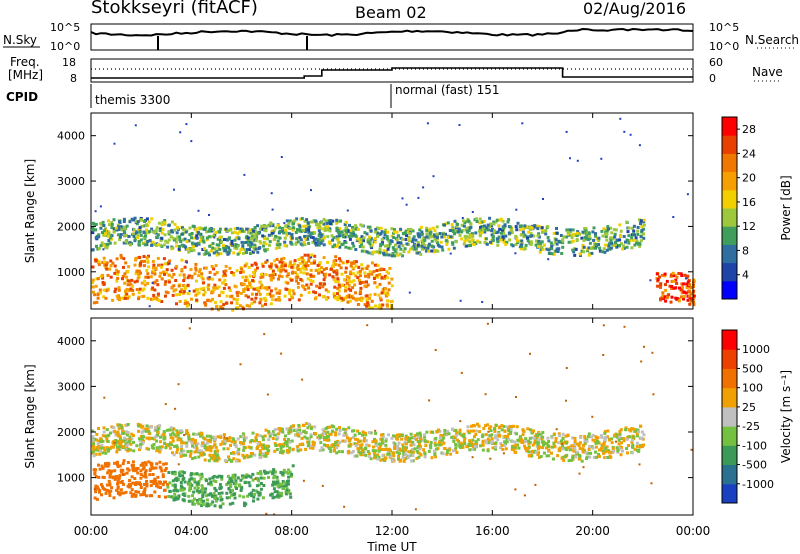 The height and width of the screenshot is (554, 800). I want to click on x-tick-label: 04:00, so click(191, 531).